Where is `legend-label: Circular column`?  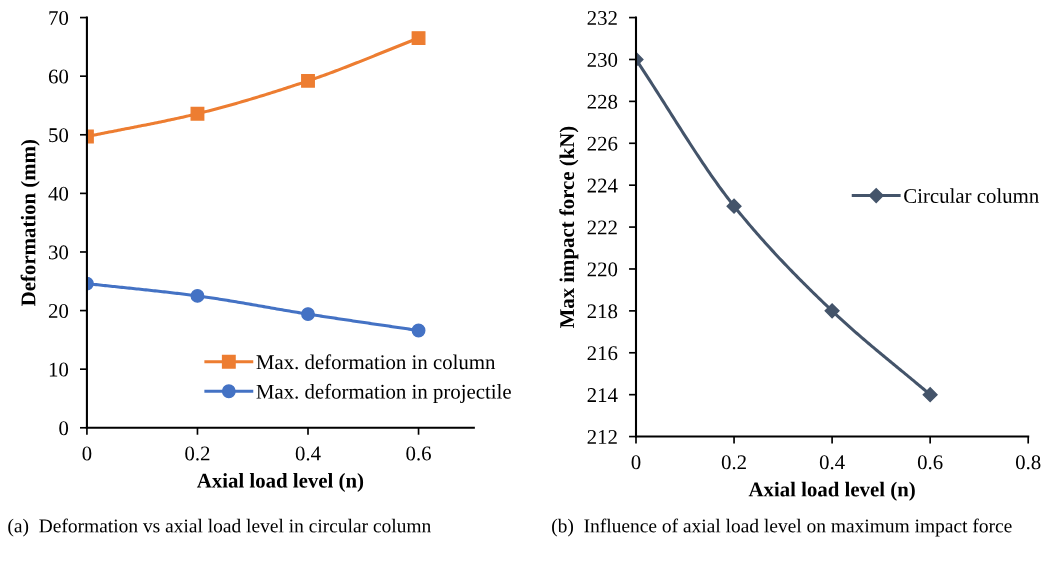 legend-label: Circular column is located at coordinates (971, 196).